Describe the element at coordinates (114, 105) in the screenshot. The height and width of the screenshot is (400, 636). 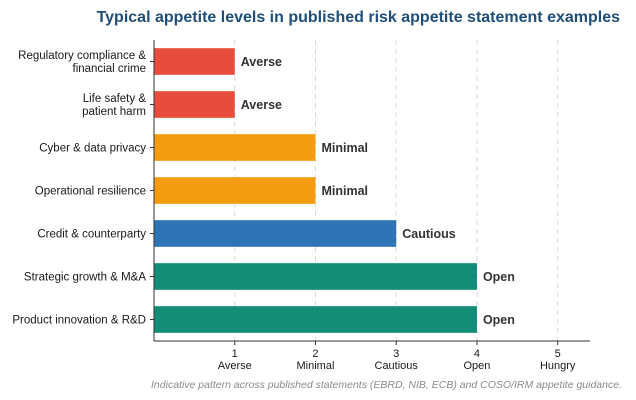
I see `category-label-2: Life safety & patient harm` at that location.